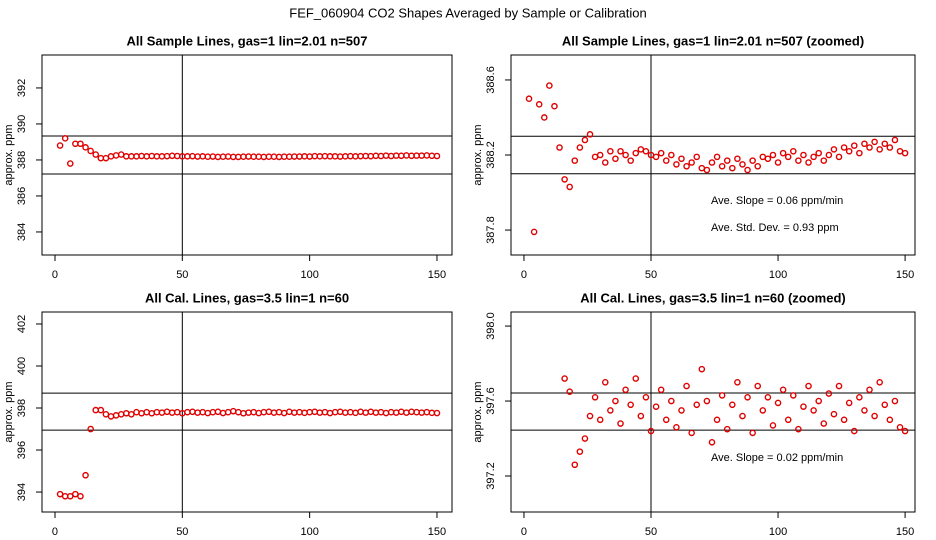 Image resolution: width=936 pixels, height=540 pixels. What do you see at coordinates (247, 297) in the screenshot?
I see `chart-title: All Cal. Lines, gas=3.5 lin=1 n=60` at bounding box center [247, 297].